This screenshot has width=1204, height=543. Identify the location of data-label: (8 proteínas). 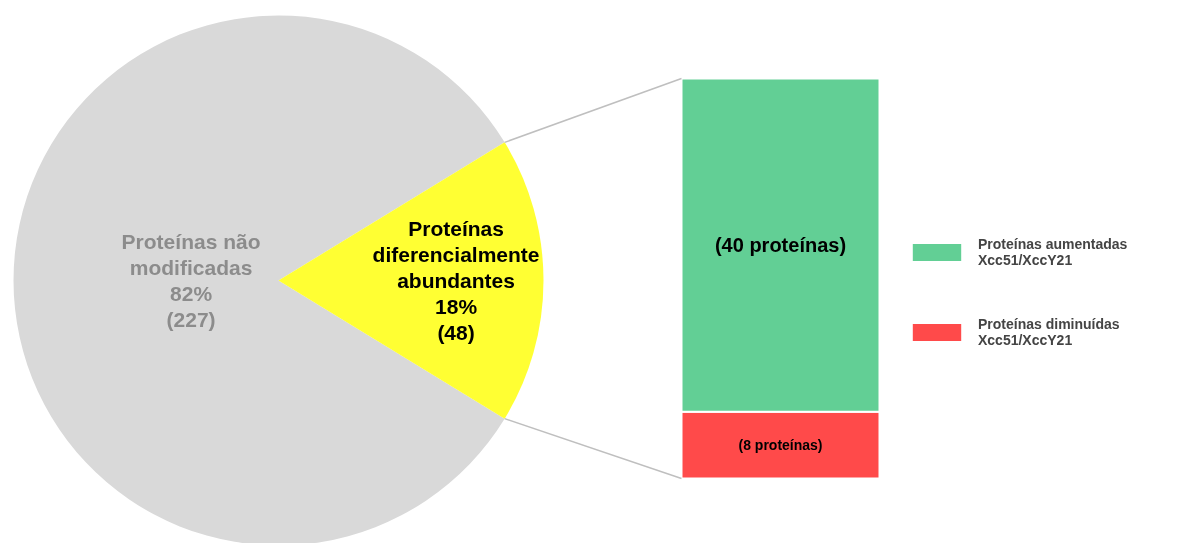
(780, 445).